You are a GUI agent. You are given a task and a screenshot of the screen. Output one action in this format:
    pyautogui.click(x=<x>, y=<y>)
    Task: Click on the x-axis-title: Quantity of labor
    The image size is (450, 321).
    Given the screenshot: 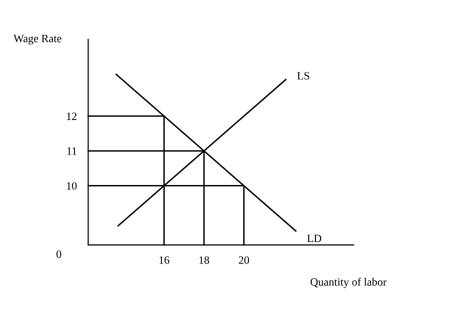 What is the action you would take?
    pyautogui.click(x=348, y=283)
    